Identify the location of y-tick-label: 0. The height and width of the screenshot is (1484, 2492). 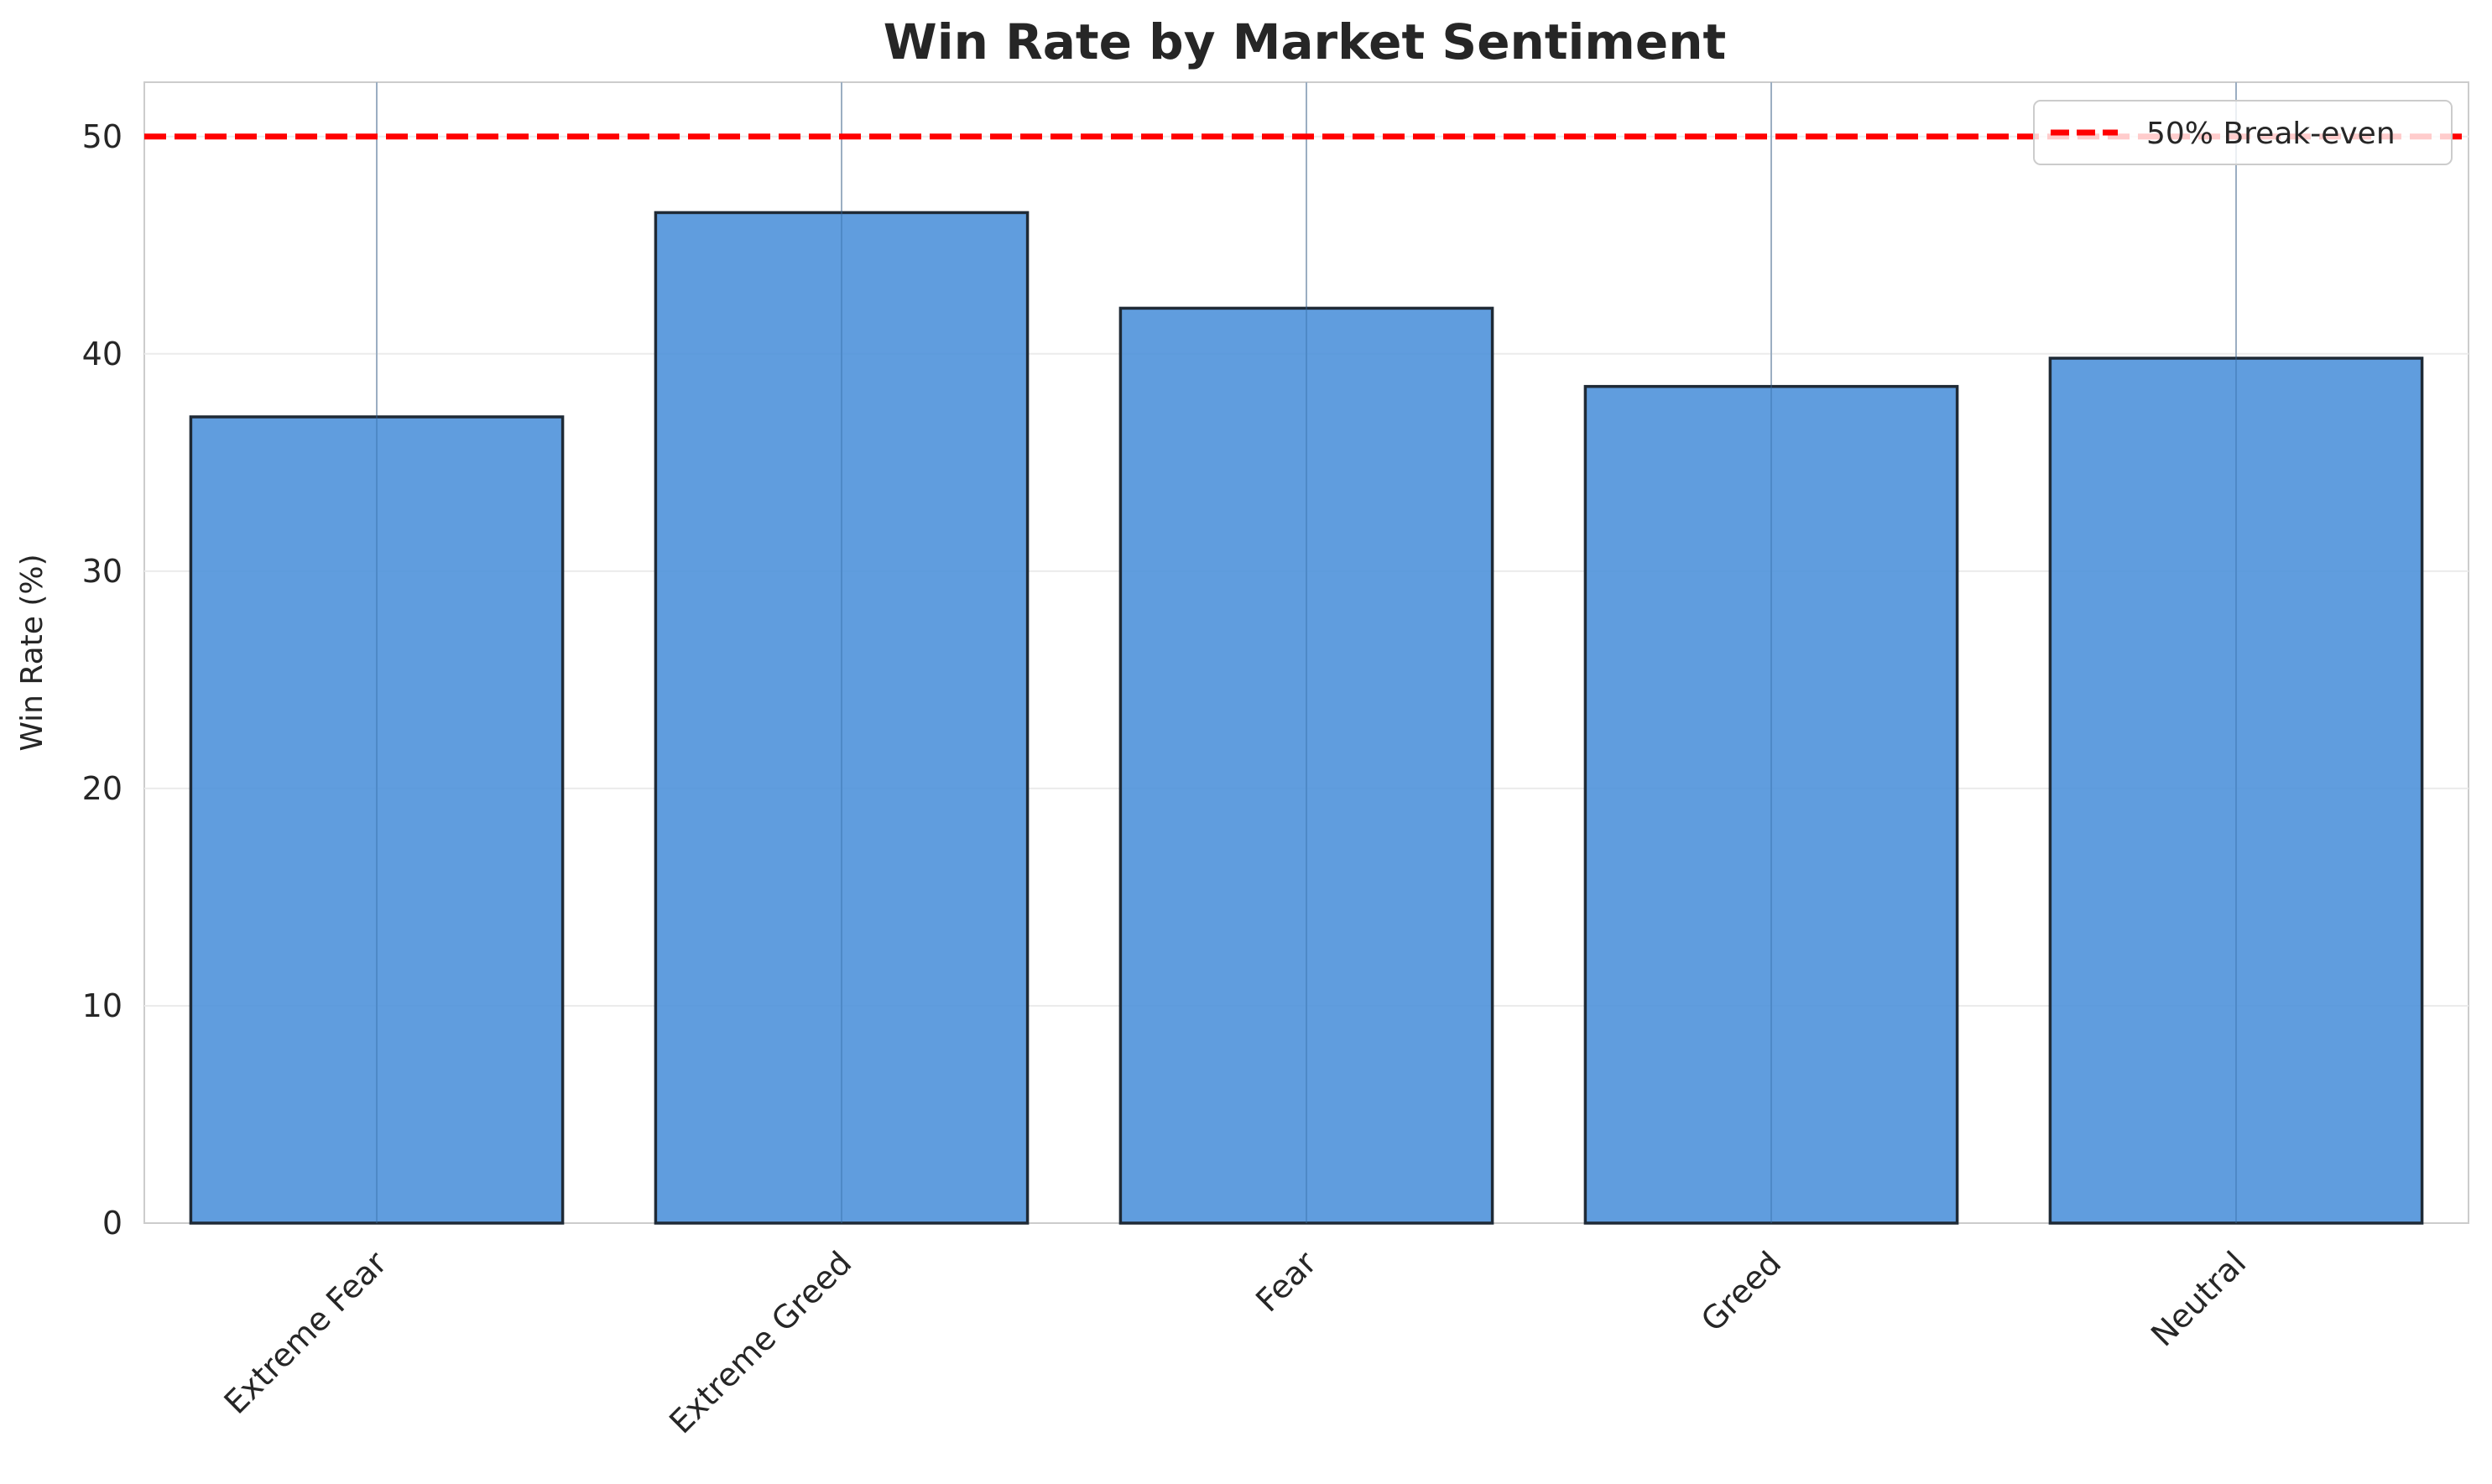
(112, 1223).